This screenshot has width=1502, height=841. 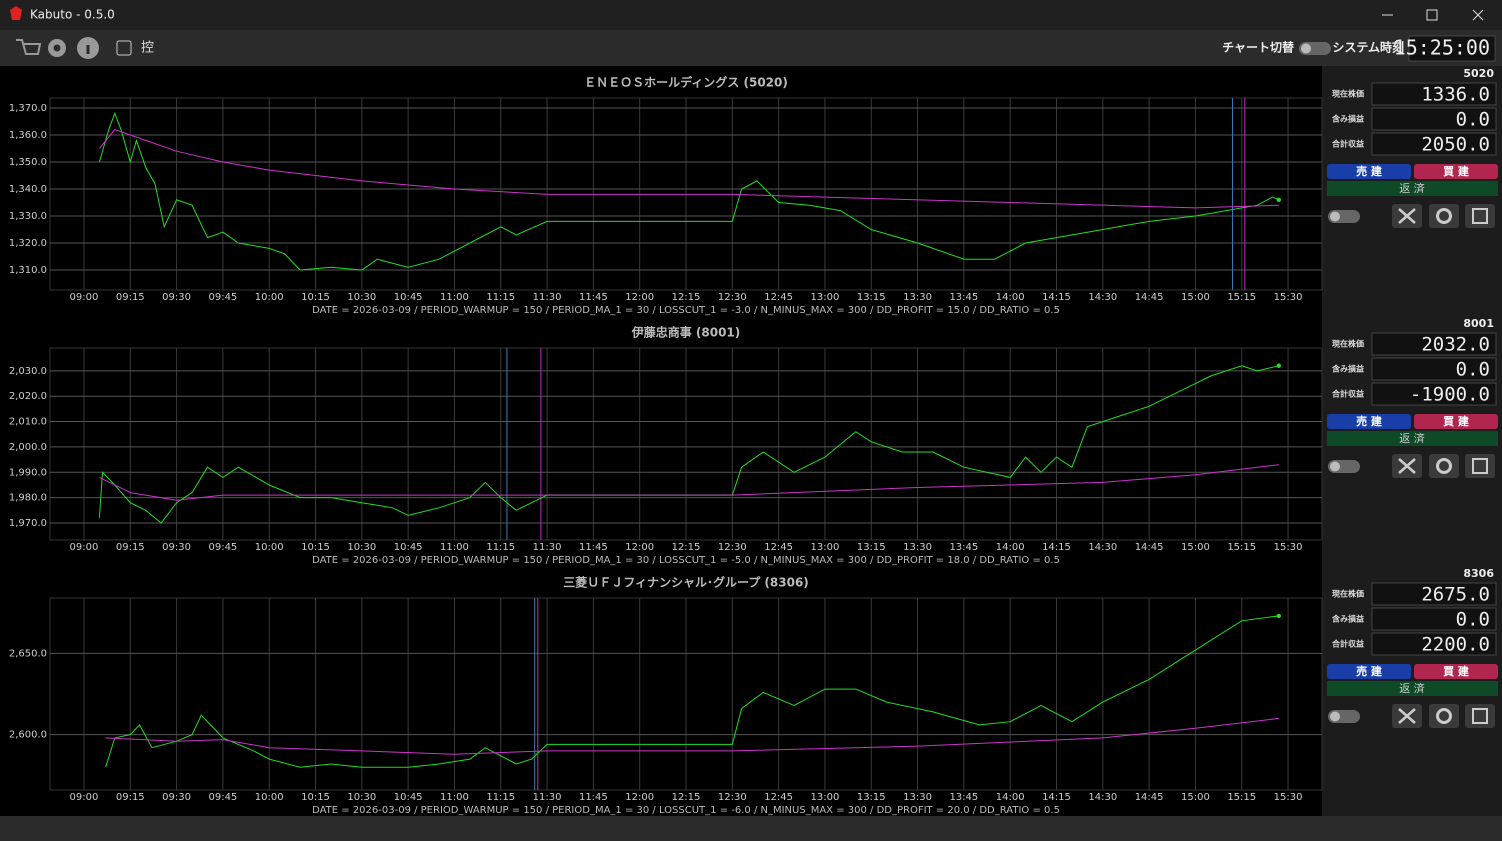 I want to click on y-tick-label: 1,320.0, so click(x=28, y=243).